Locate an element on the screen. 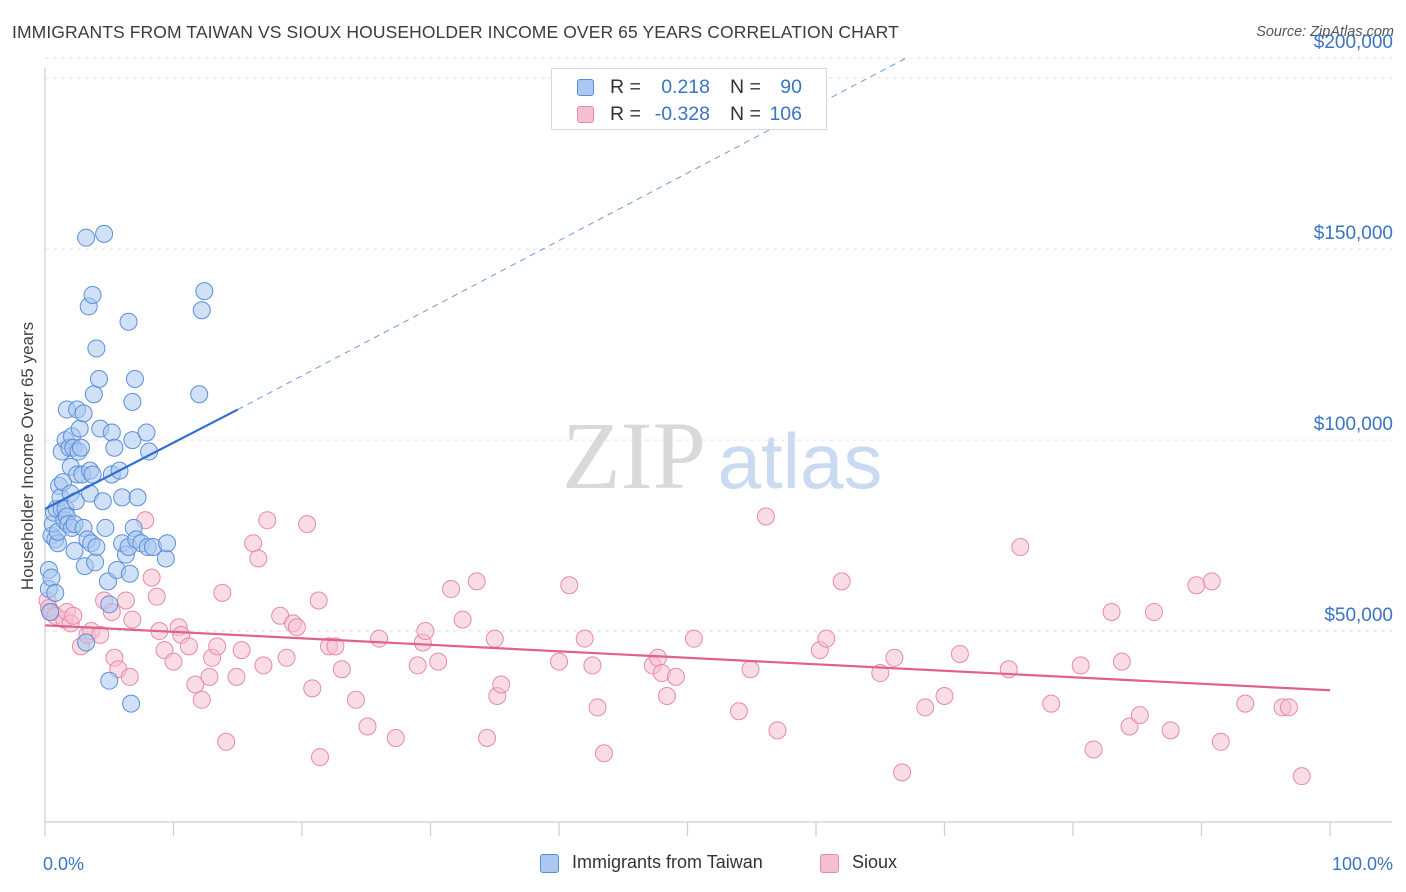  series-legend: Immigrants from Taiwan Sioux is located at coordinates (703, 864).